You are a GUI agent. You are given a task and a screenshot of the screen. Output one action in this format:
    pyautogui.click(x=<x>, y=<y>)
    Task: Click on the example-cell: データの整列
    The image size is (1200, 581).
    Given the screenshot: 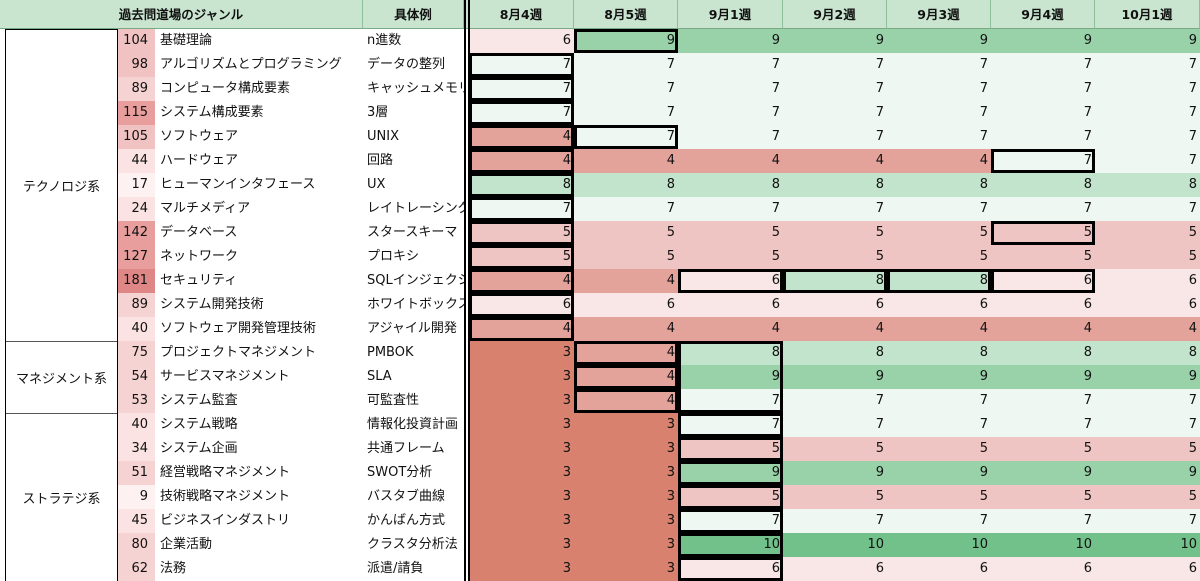 What is the action you would take?
    pyautogui.click(x=406, y=64)
    